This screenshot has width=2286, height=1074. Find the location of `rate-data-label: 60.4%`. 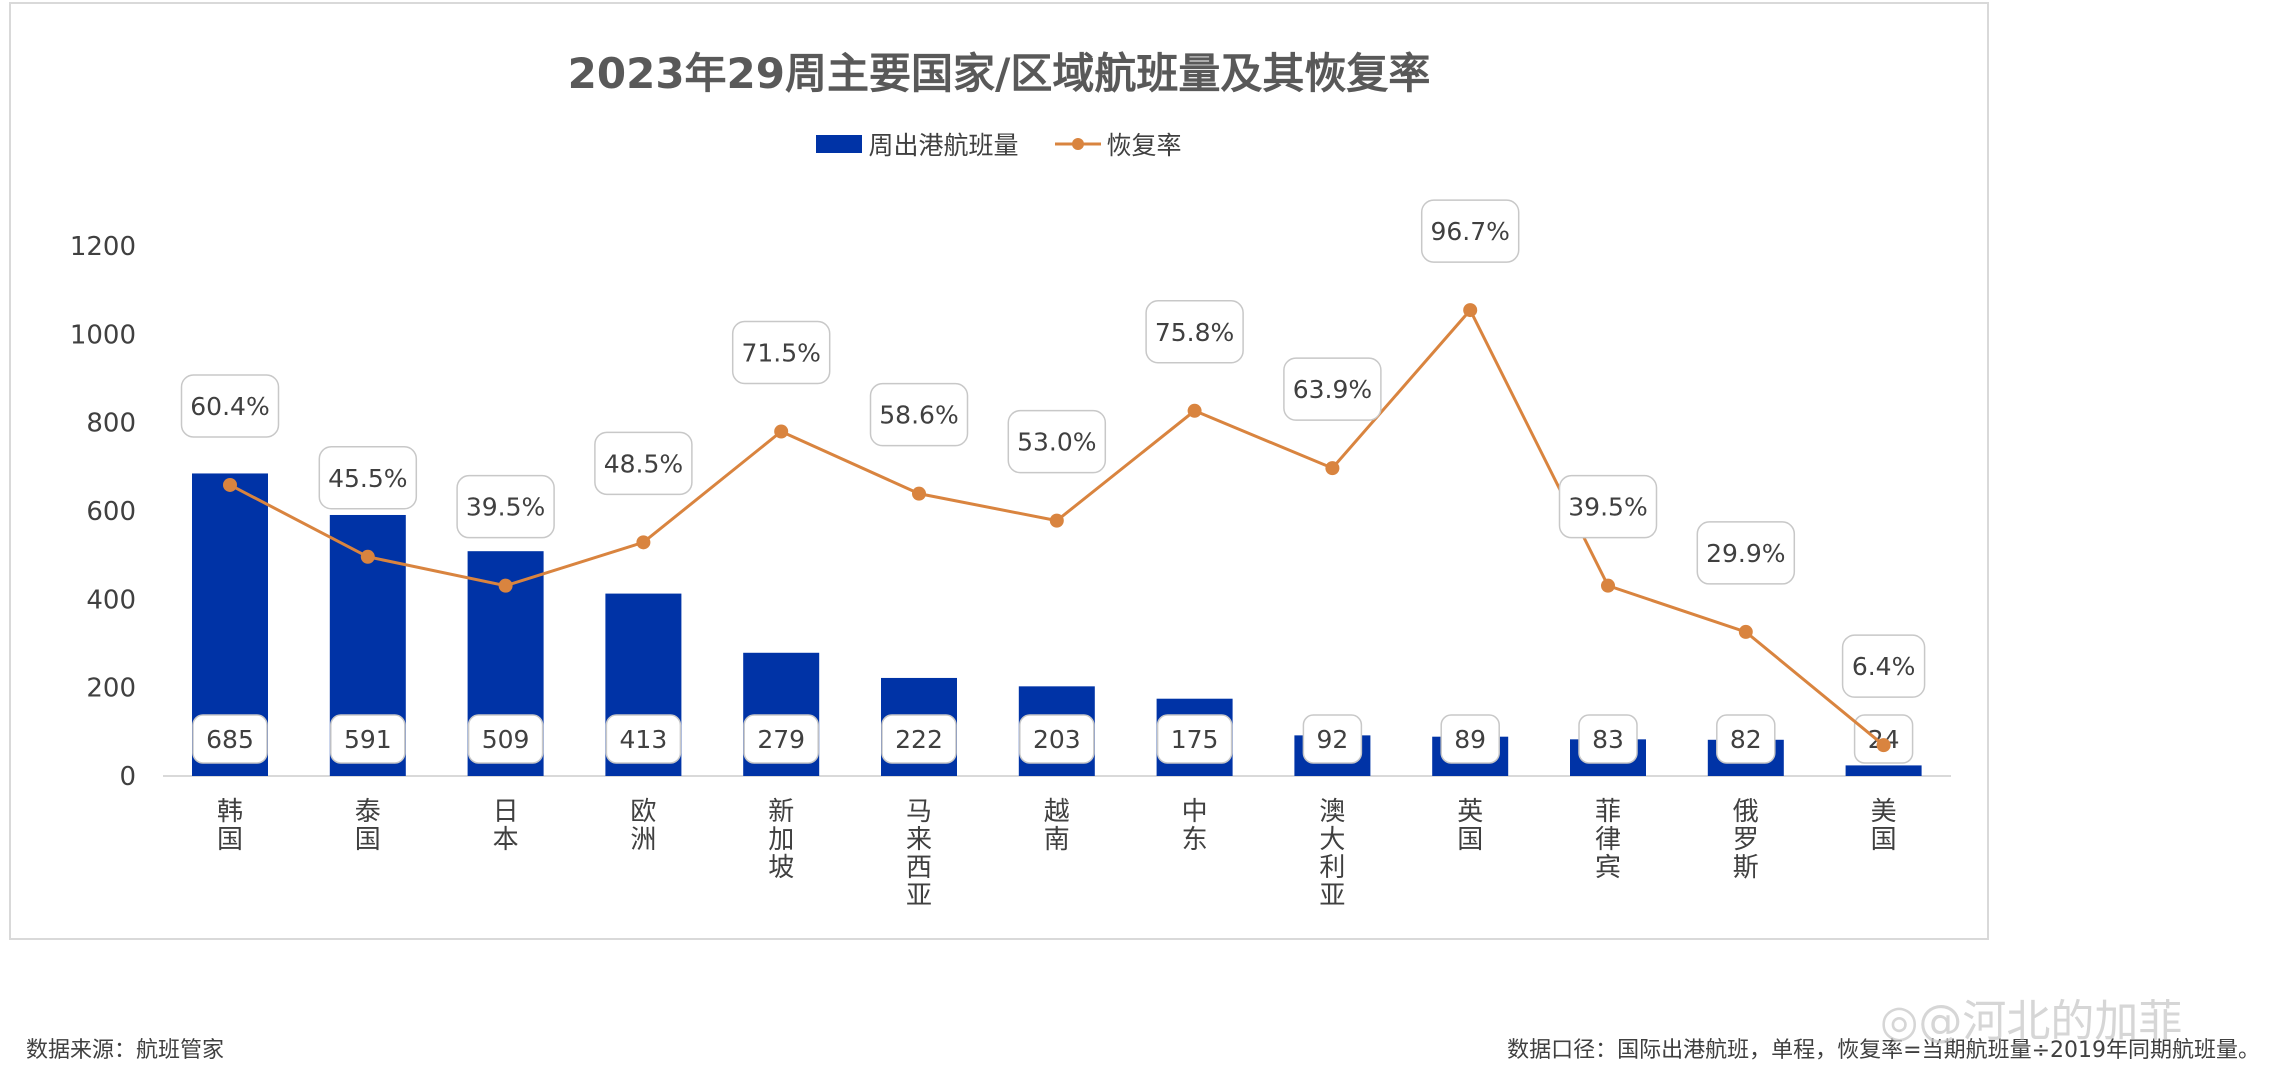

rate-data-label: 60.4% is located at coordinates (229, 406).